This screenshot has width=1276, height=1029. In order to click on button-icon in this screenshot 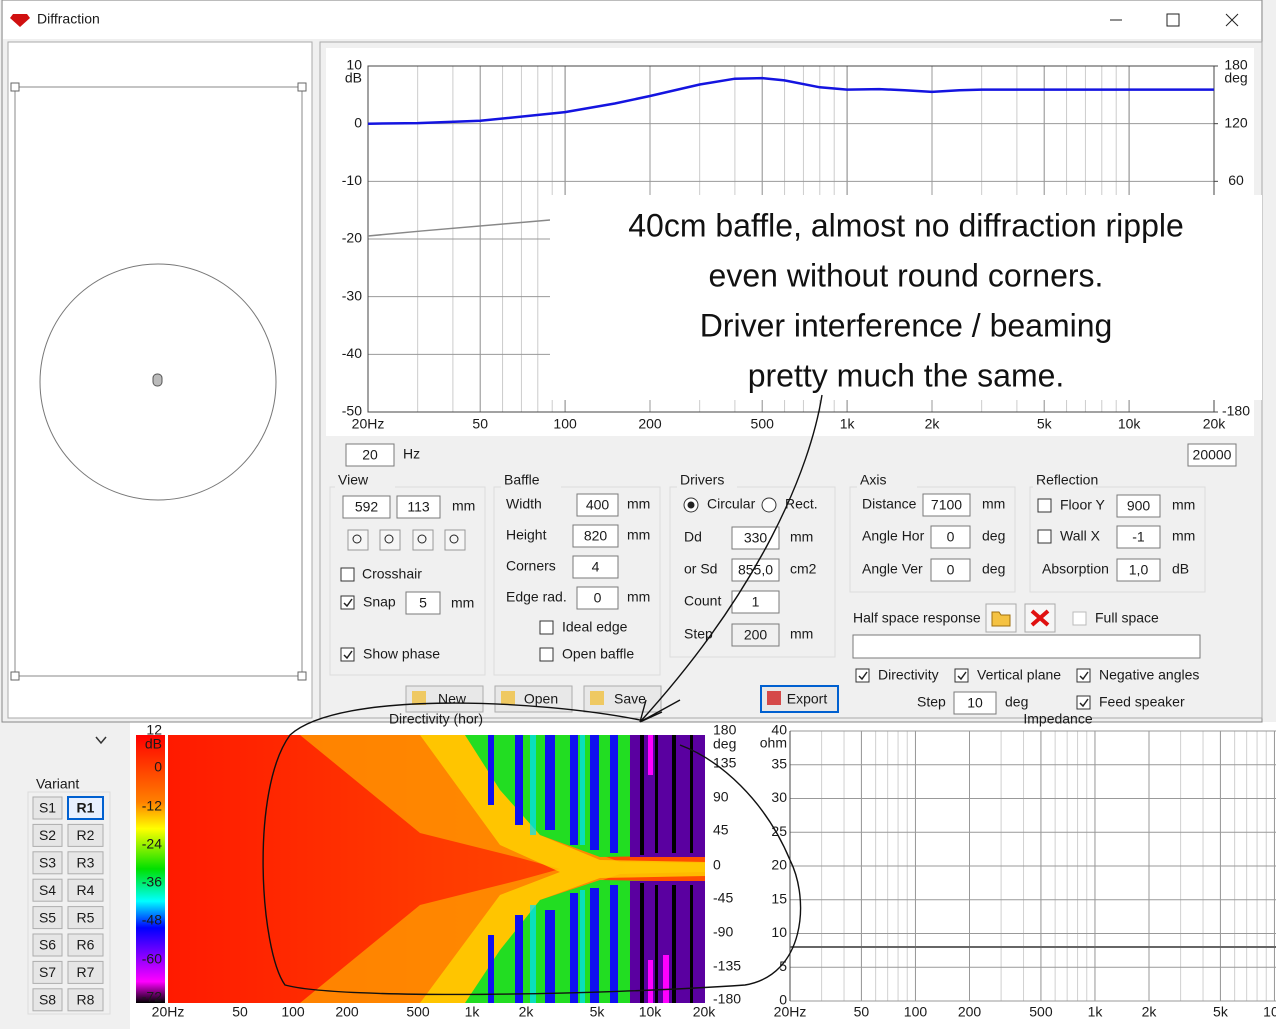, I will do `click(419, 698)`.